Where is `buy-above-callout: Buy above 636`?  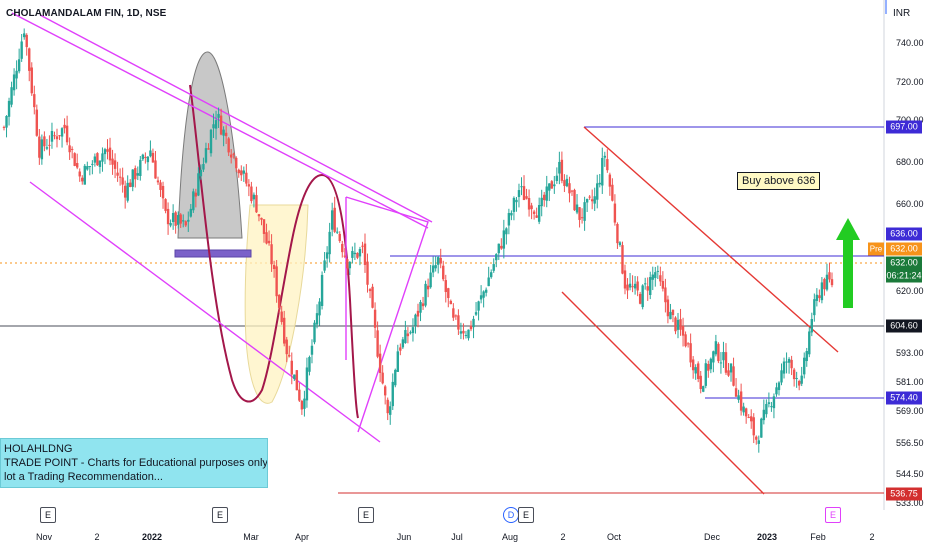 buy-above-callout: Buy above 636 is located at coordinates (779, 181).